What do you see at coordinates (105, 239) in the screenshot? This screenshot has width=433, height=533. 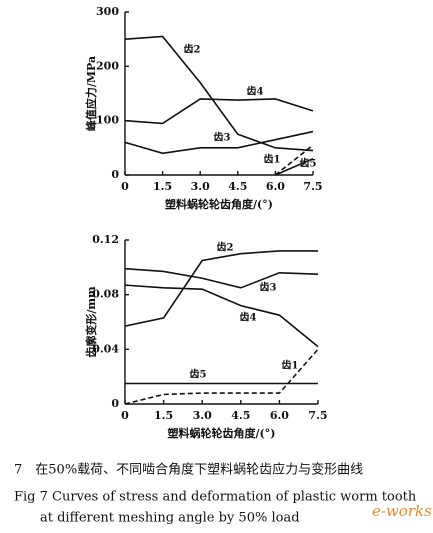 I see `y-tick-label: 0.12` at bounding box center [105, 239].